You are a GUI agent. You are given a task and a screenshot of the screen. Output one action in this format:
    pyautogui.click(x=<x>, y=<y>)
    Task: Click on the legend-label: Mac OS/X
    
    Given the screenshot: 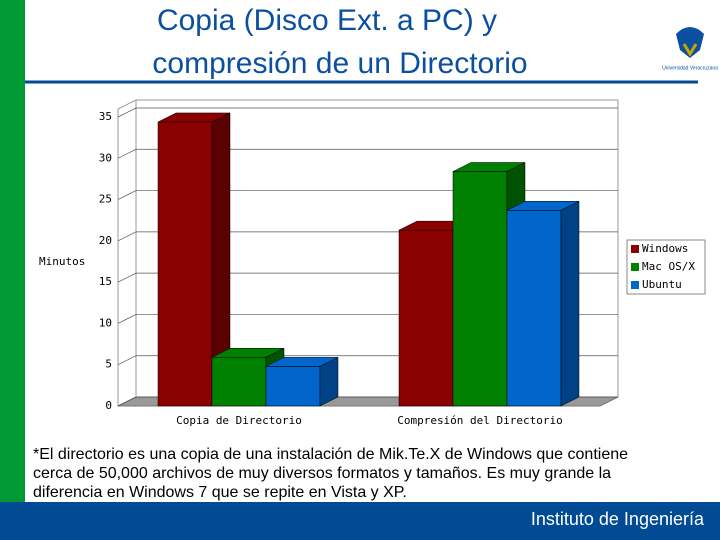 What is the action you would take?
    pyautogui.click(x=668, y=266)
    